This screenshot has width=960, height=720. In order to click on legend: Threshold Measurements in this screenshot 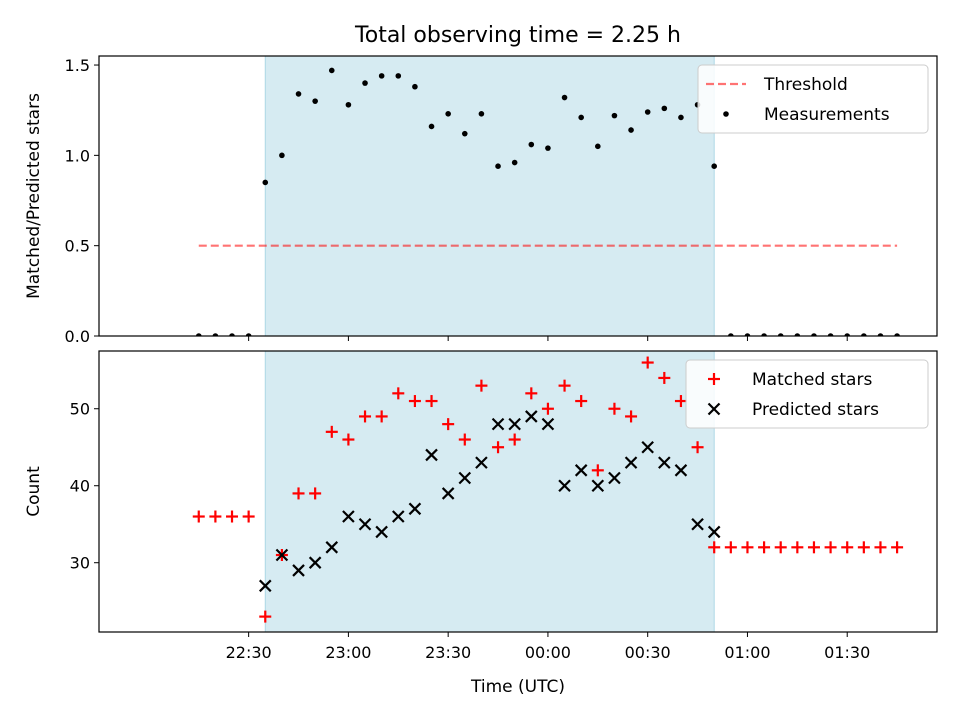, I will do `click(813, 99)`.